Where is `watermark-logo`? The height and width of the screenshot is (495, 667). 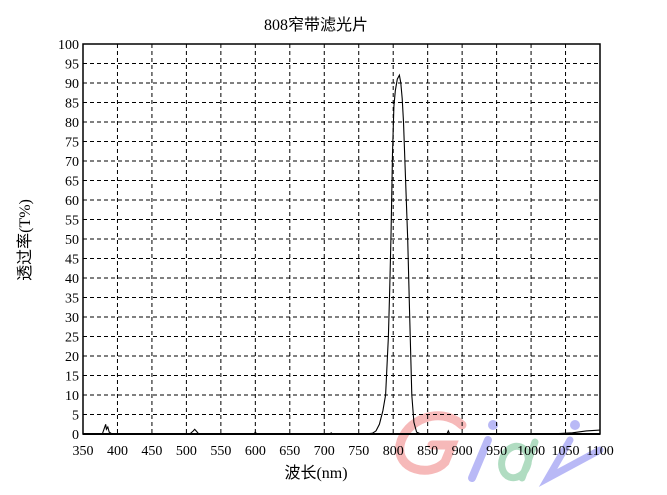 watermark-logo is located at coordinates (499, 449).